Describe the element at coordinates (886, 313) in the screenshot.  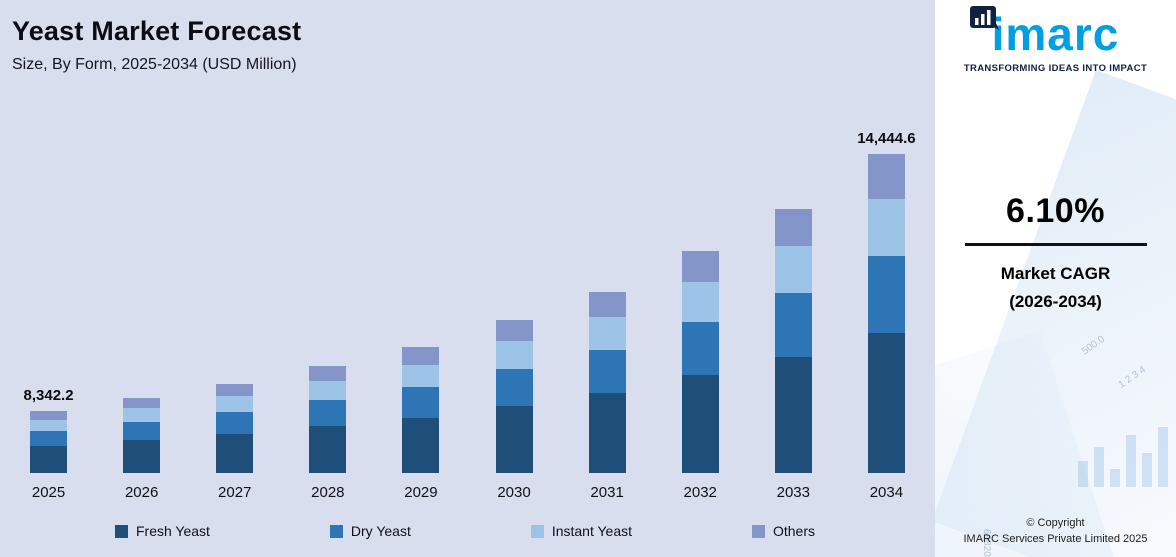
I see `bar-stack-2034` at that location.